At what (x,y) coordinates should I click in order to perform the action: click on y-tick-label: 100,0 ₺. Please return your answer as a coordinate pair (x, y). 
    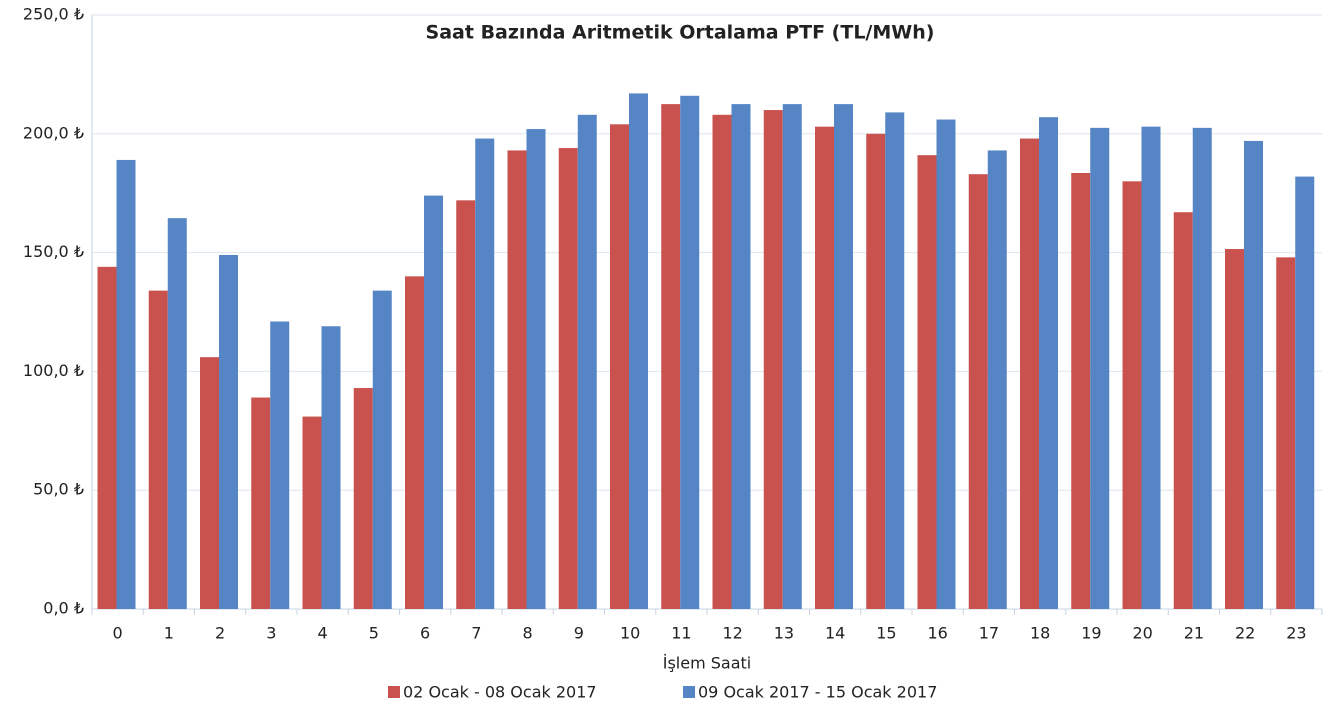
    Looking at the image, I should click on (53, 370).